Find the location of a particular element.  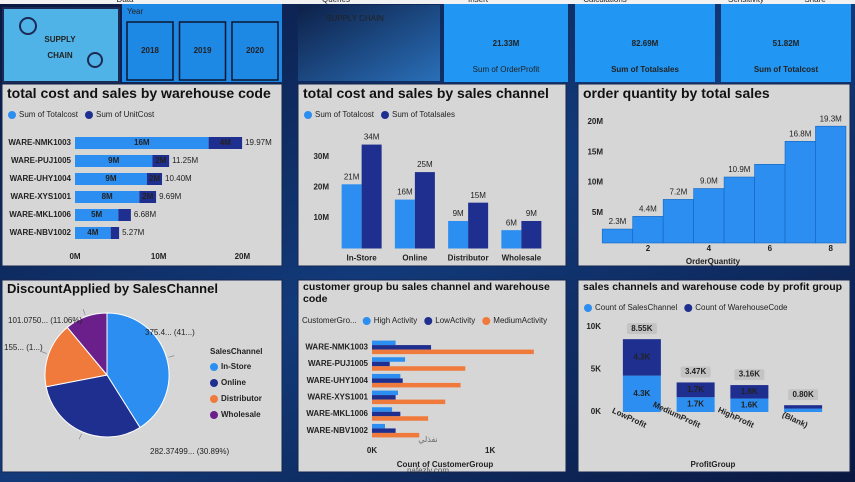

chart-title: total cost and sales by warehouse code is located at coordinates (139, 93).